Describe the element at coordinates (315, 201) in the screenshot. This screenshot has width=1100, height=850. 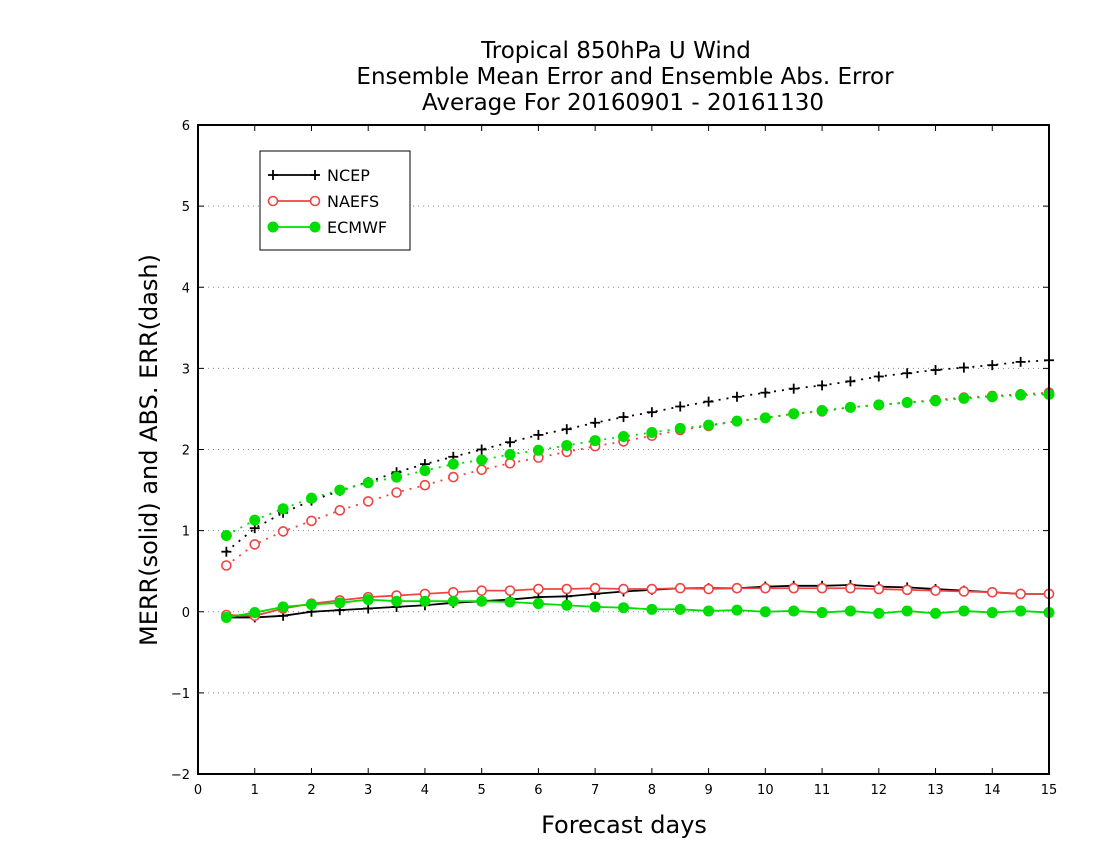
I see `legend-marker-right-naefs` at that location.